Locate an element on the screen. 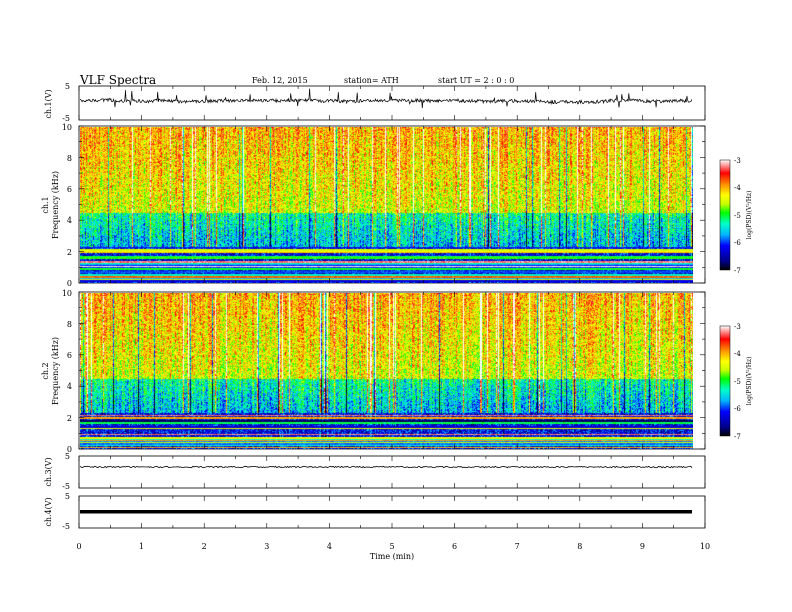 The image size is (792, 612). station-label: station= ATH is located at coordinates (371, 80).